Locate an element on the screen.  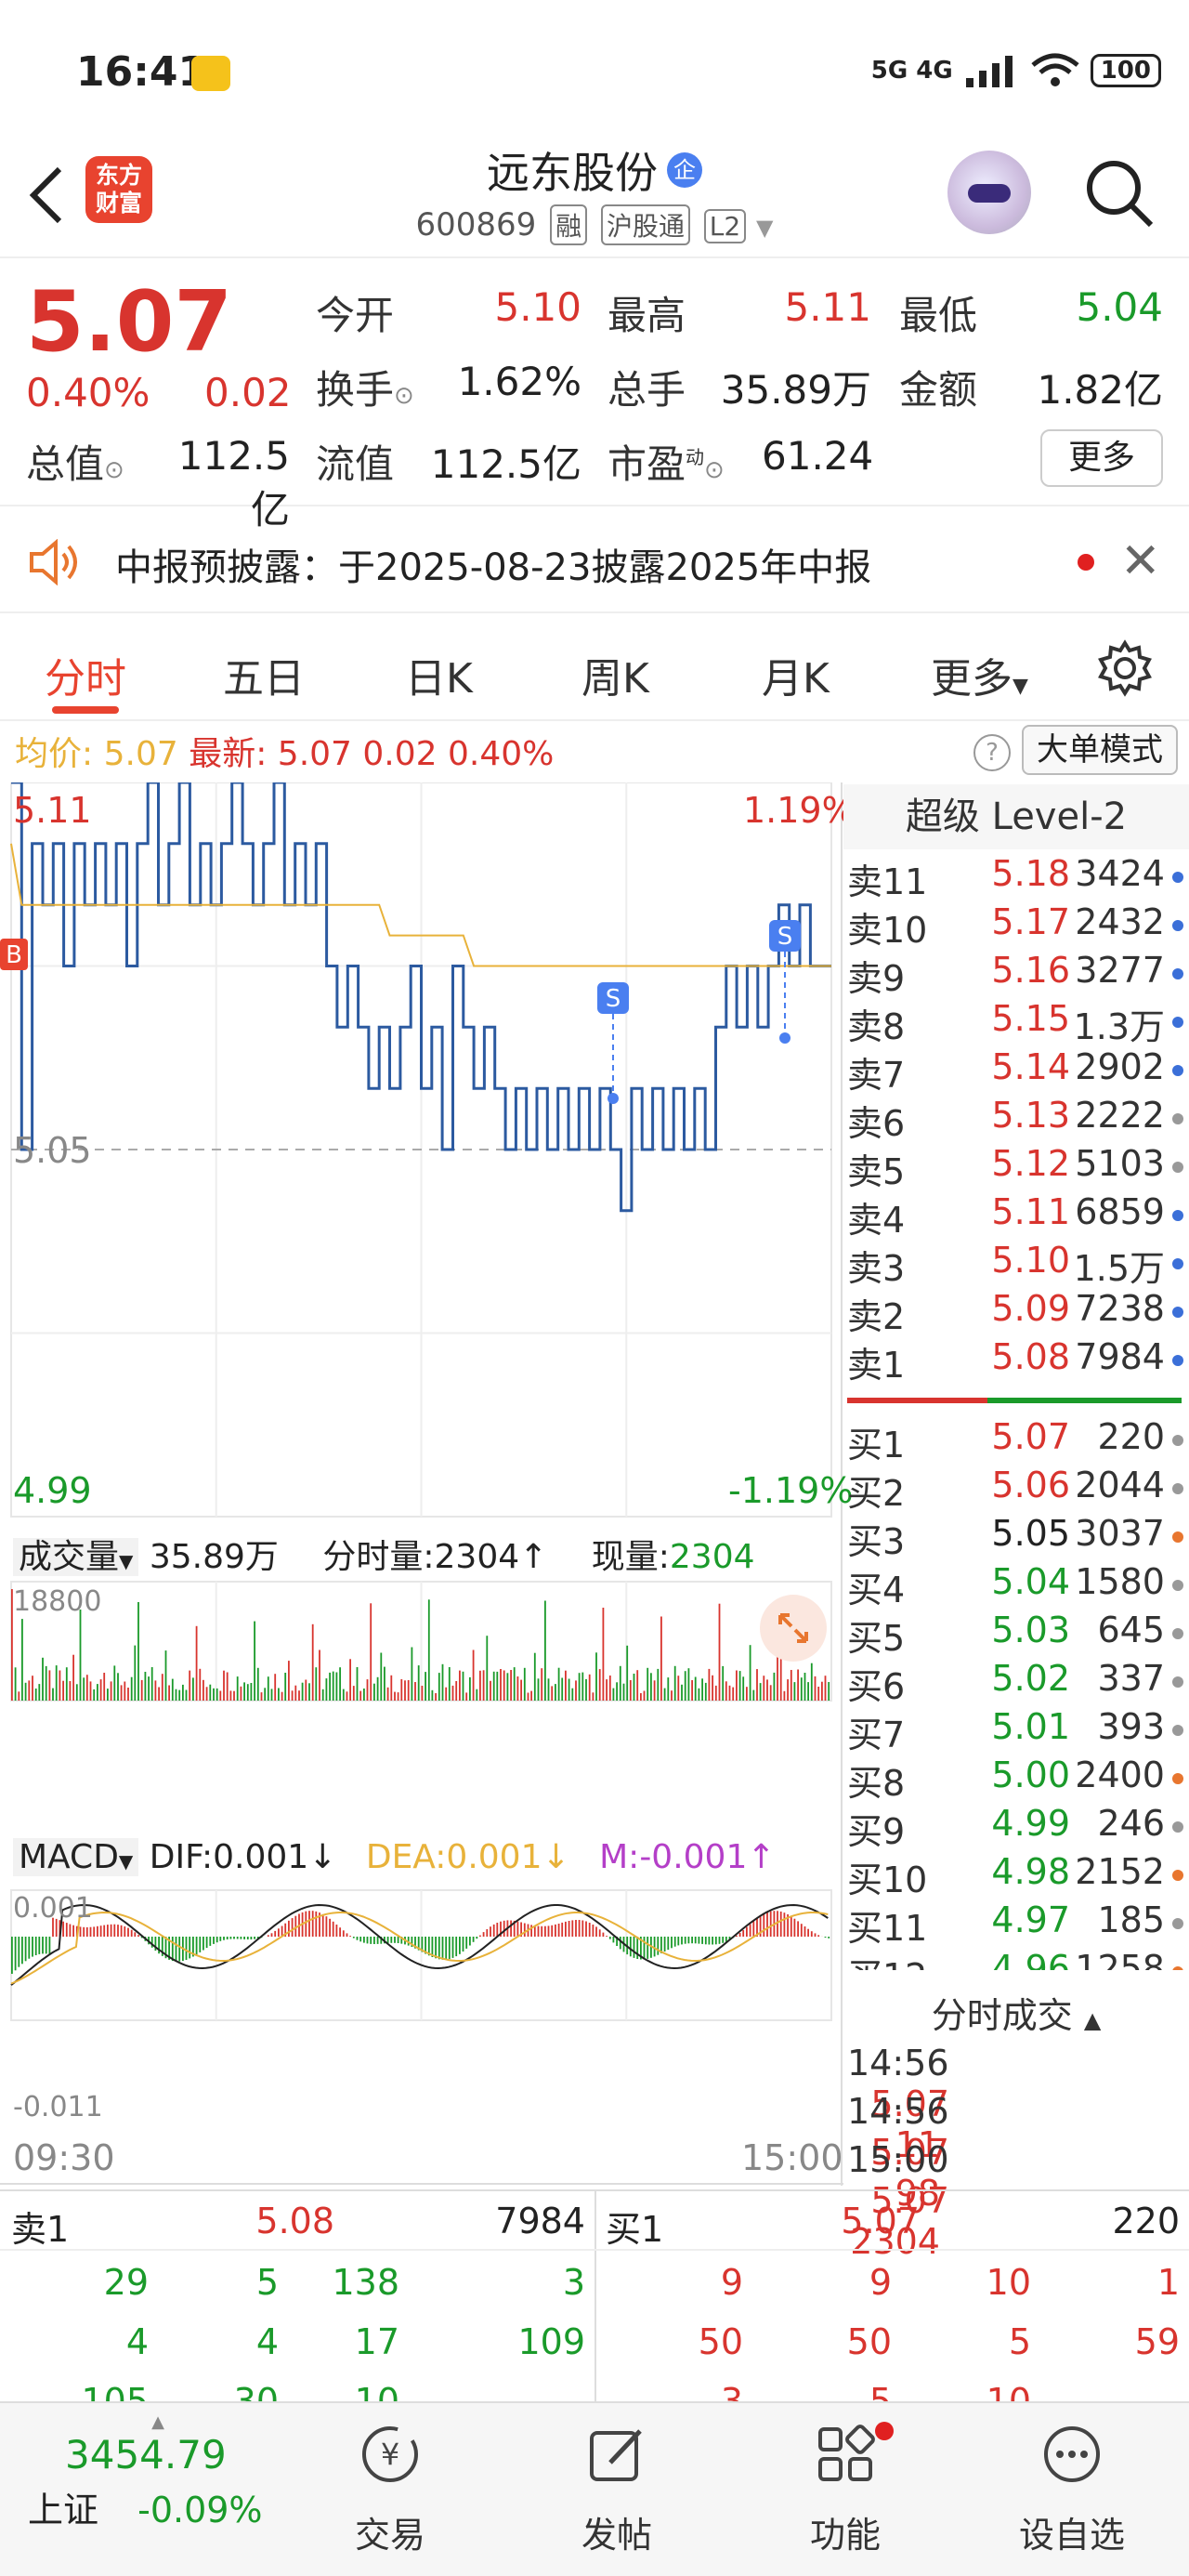
ask-row: 卖11 5.18 3424 is located at coordinates (1015, 877).